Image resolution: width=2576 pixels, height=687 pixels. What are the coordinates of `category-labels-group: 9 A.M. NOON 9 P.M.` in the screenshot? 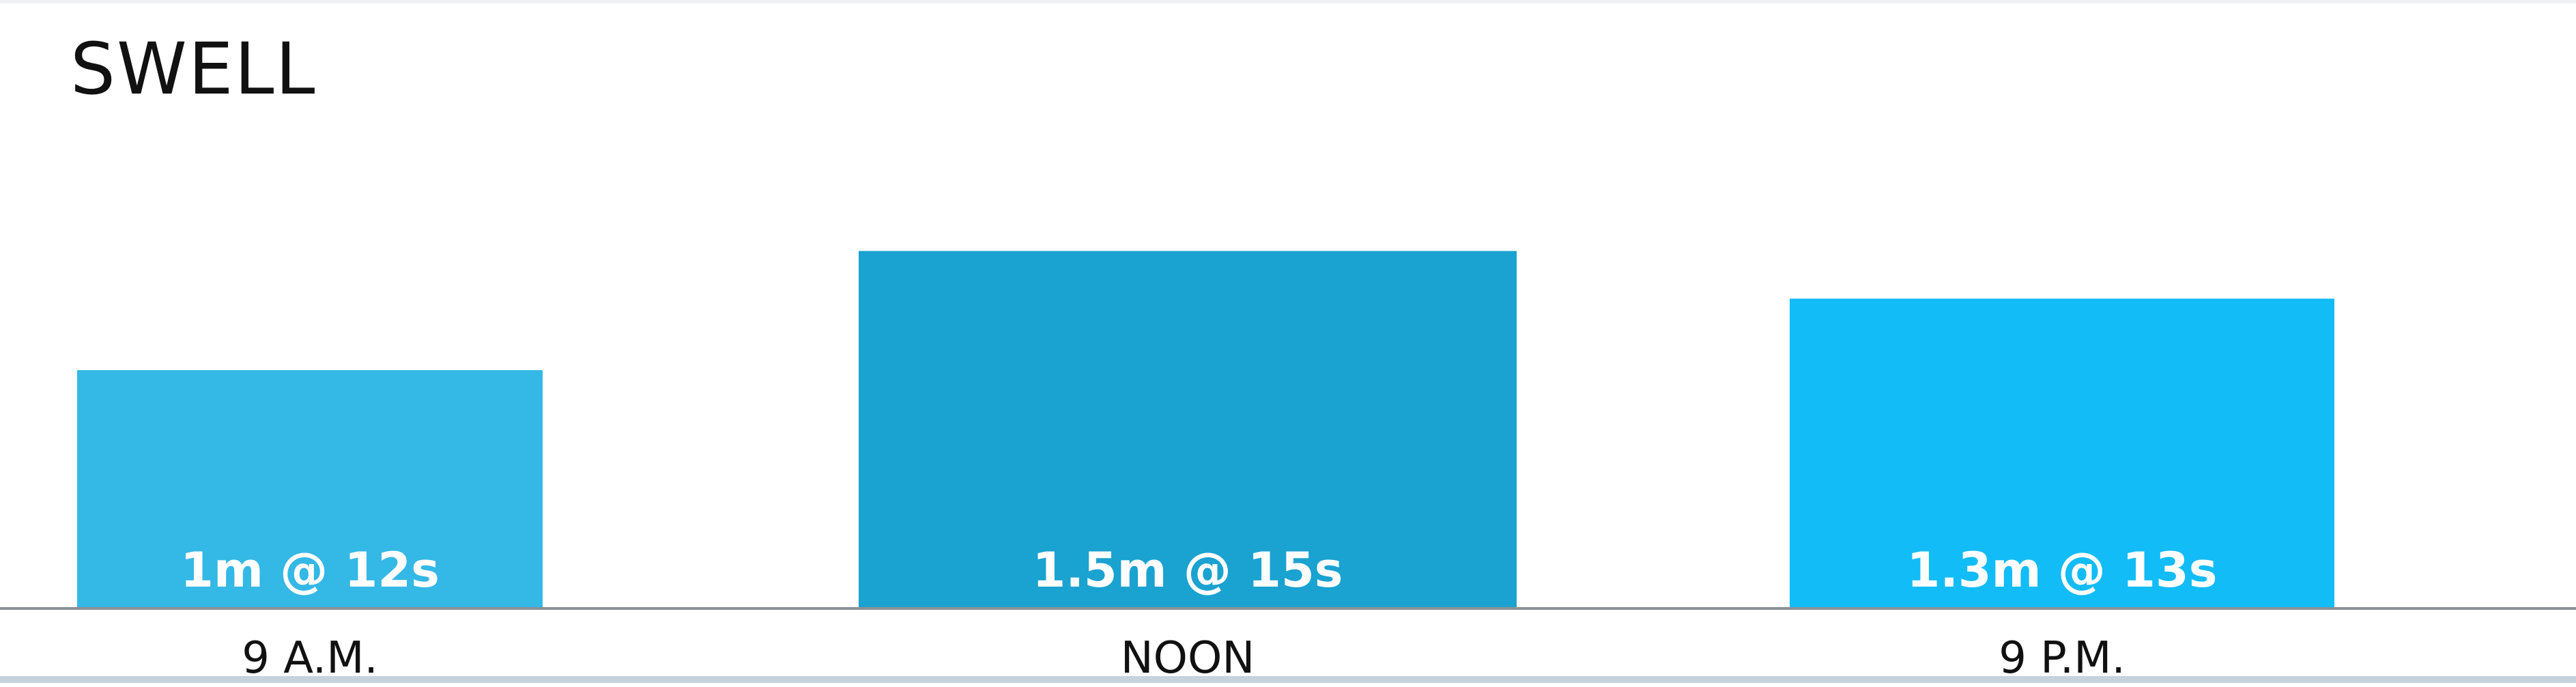 It's located at (1184, 658).